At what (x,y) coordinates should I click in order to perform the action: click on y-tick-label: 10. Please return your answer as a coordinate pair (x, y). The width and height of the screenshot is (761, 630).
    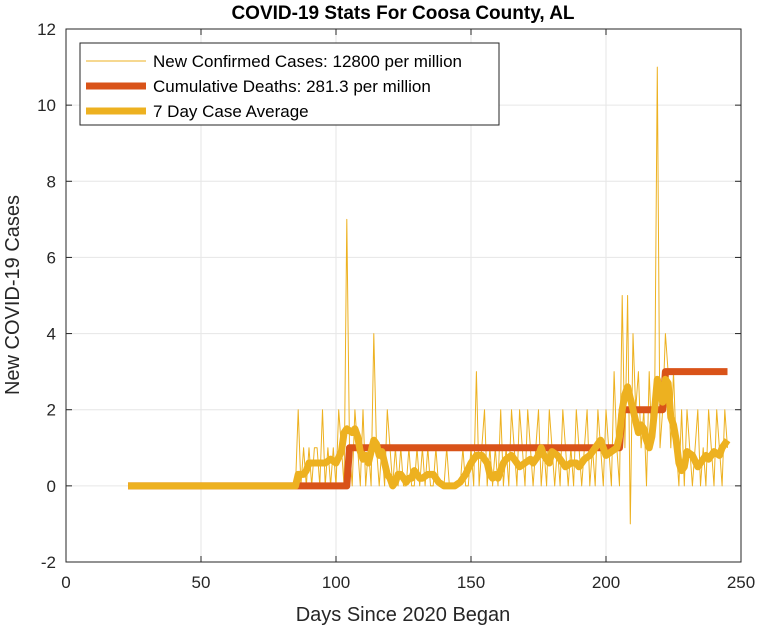
    Looking at the image, I should click on (46, 105).